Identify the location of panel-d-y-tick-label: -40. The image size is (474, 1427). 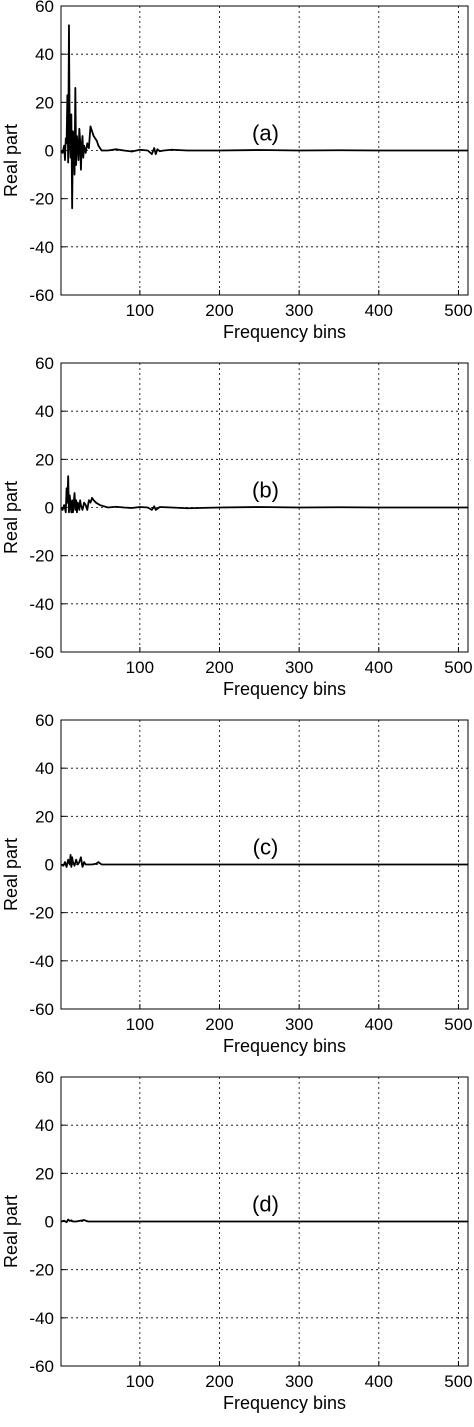
(41, 1318).